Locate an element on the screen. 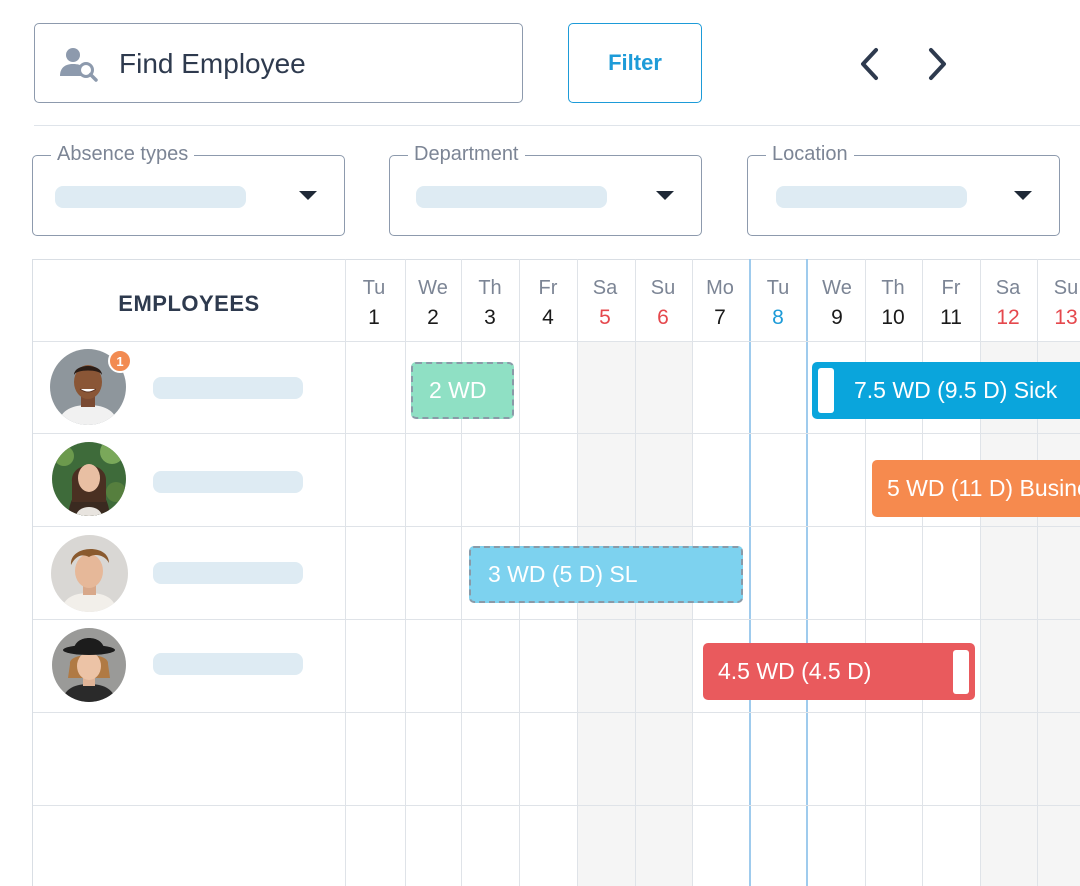 Image resolution: width=1080 pixels, height=886 pixels. absence-event: 4.5 WD (4.5 D) is located at coordinates (839, 671).